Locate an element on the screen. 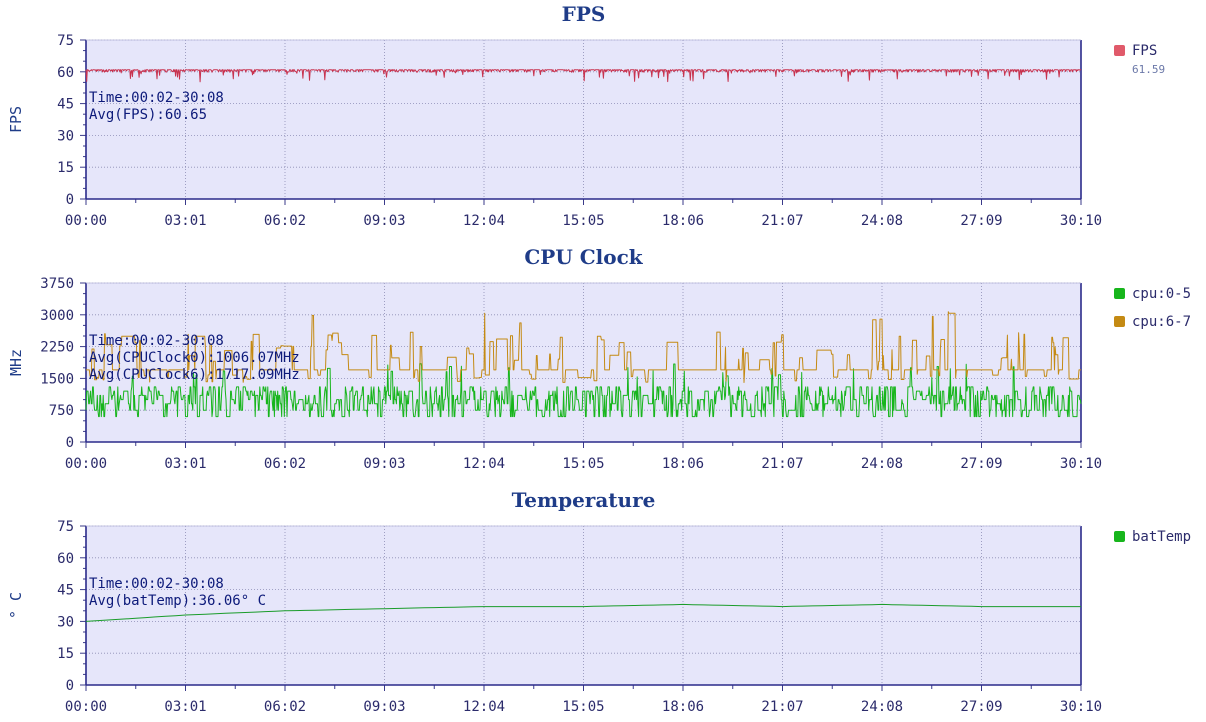  chart-title: CPU Clock is located at coordinates (583, 257).